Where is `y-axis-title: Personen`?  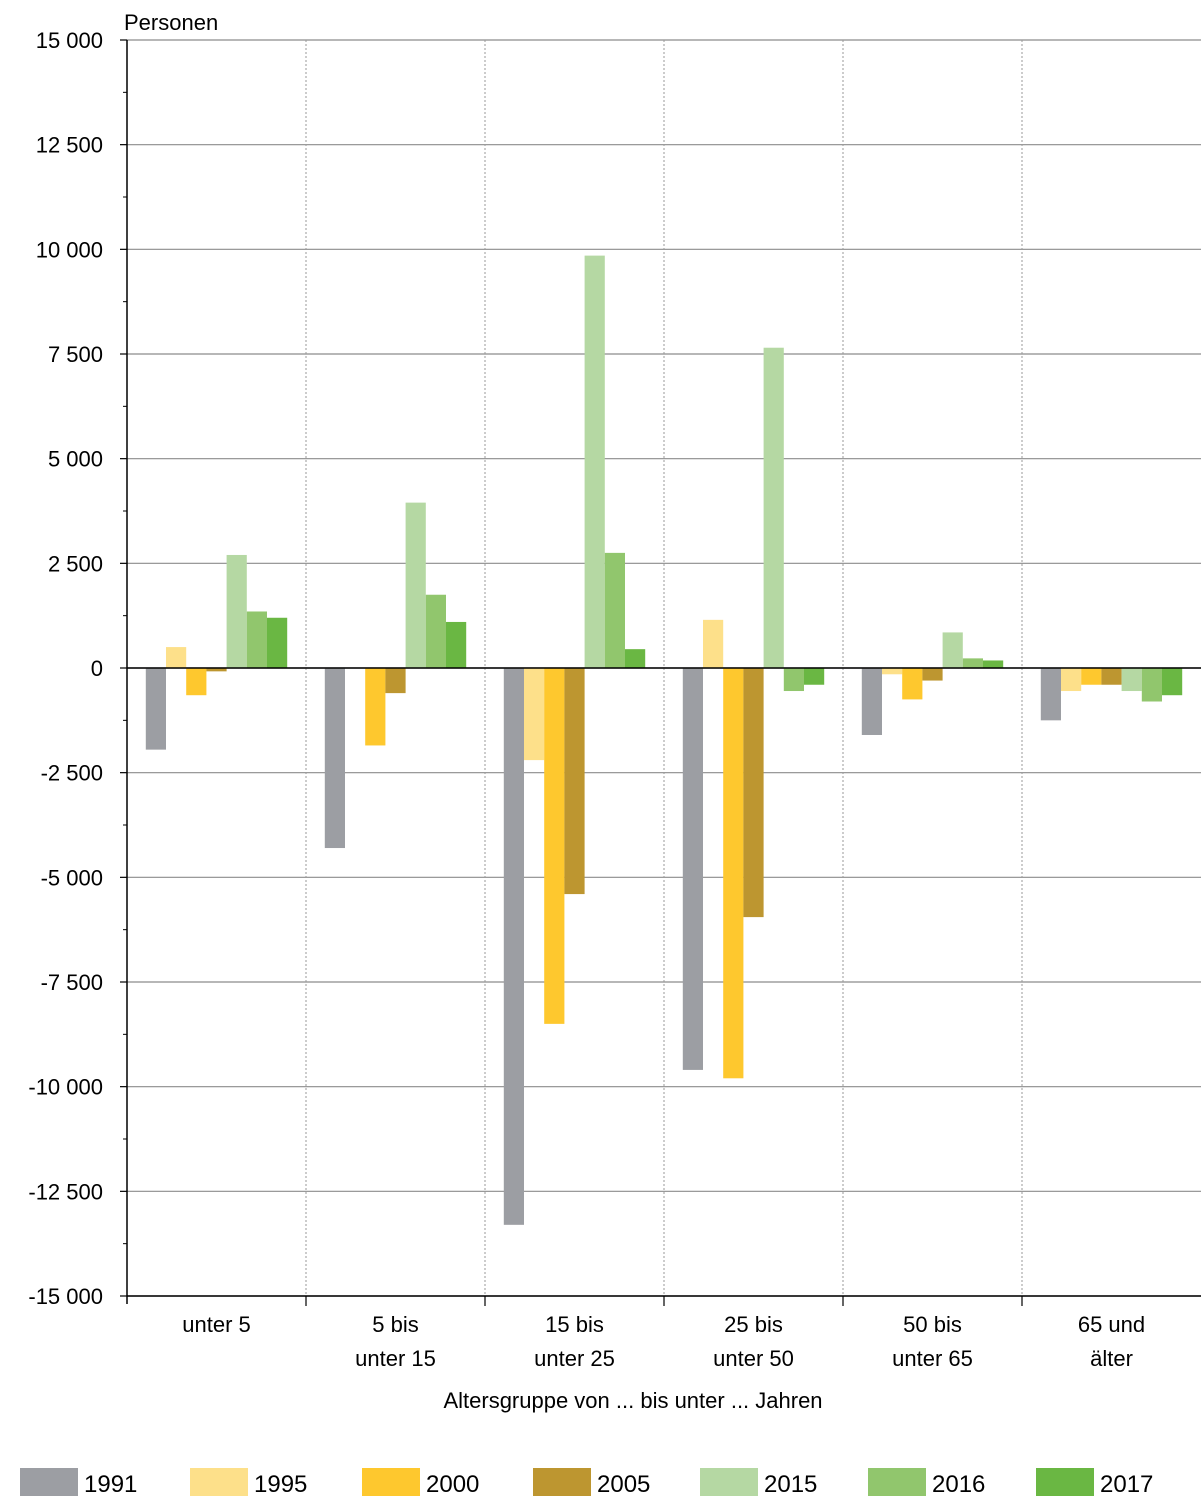
y-axis-title: Personen is located at coordinates (171, 22).